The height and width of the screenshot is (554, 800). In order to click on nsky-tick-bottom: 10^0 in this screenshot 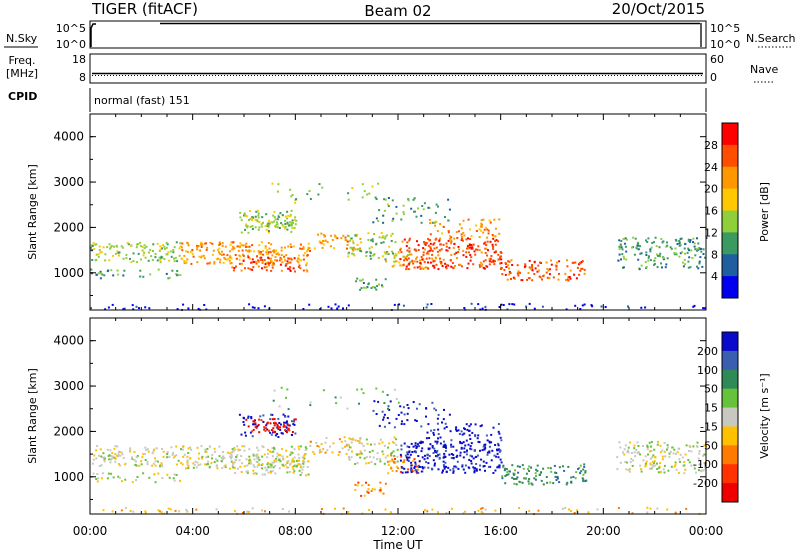, I will do `click(71, 44)`.